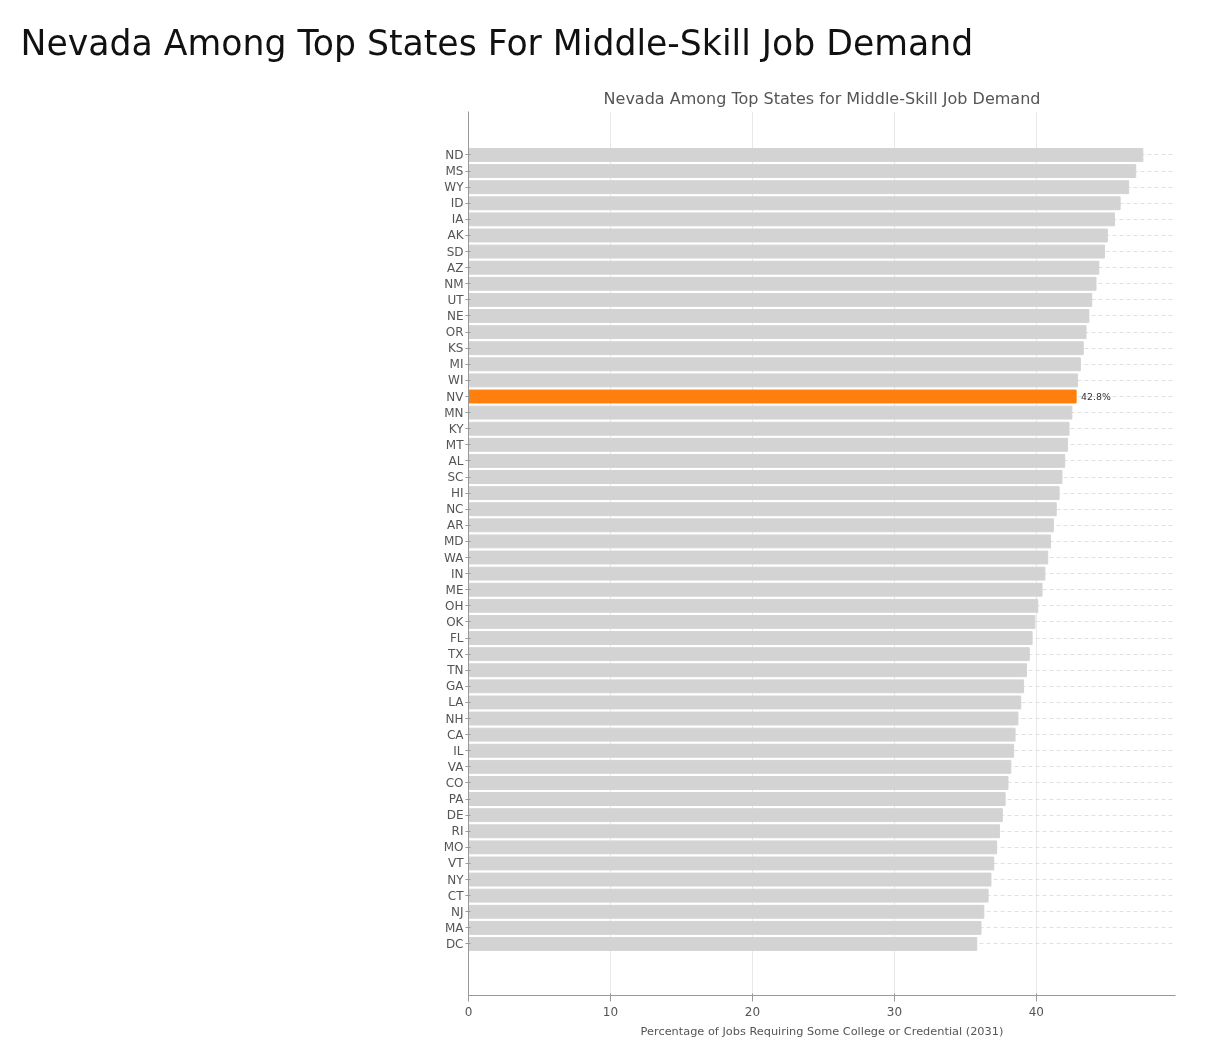 This screenshot has width=1215, height=1061. Describe the element at coordinates (456, 638) in the screenshot. I see `y-tick-label: FL` at that location.